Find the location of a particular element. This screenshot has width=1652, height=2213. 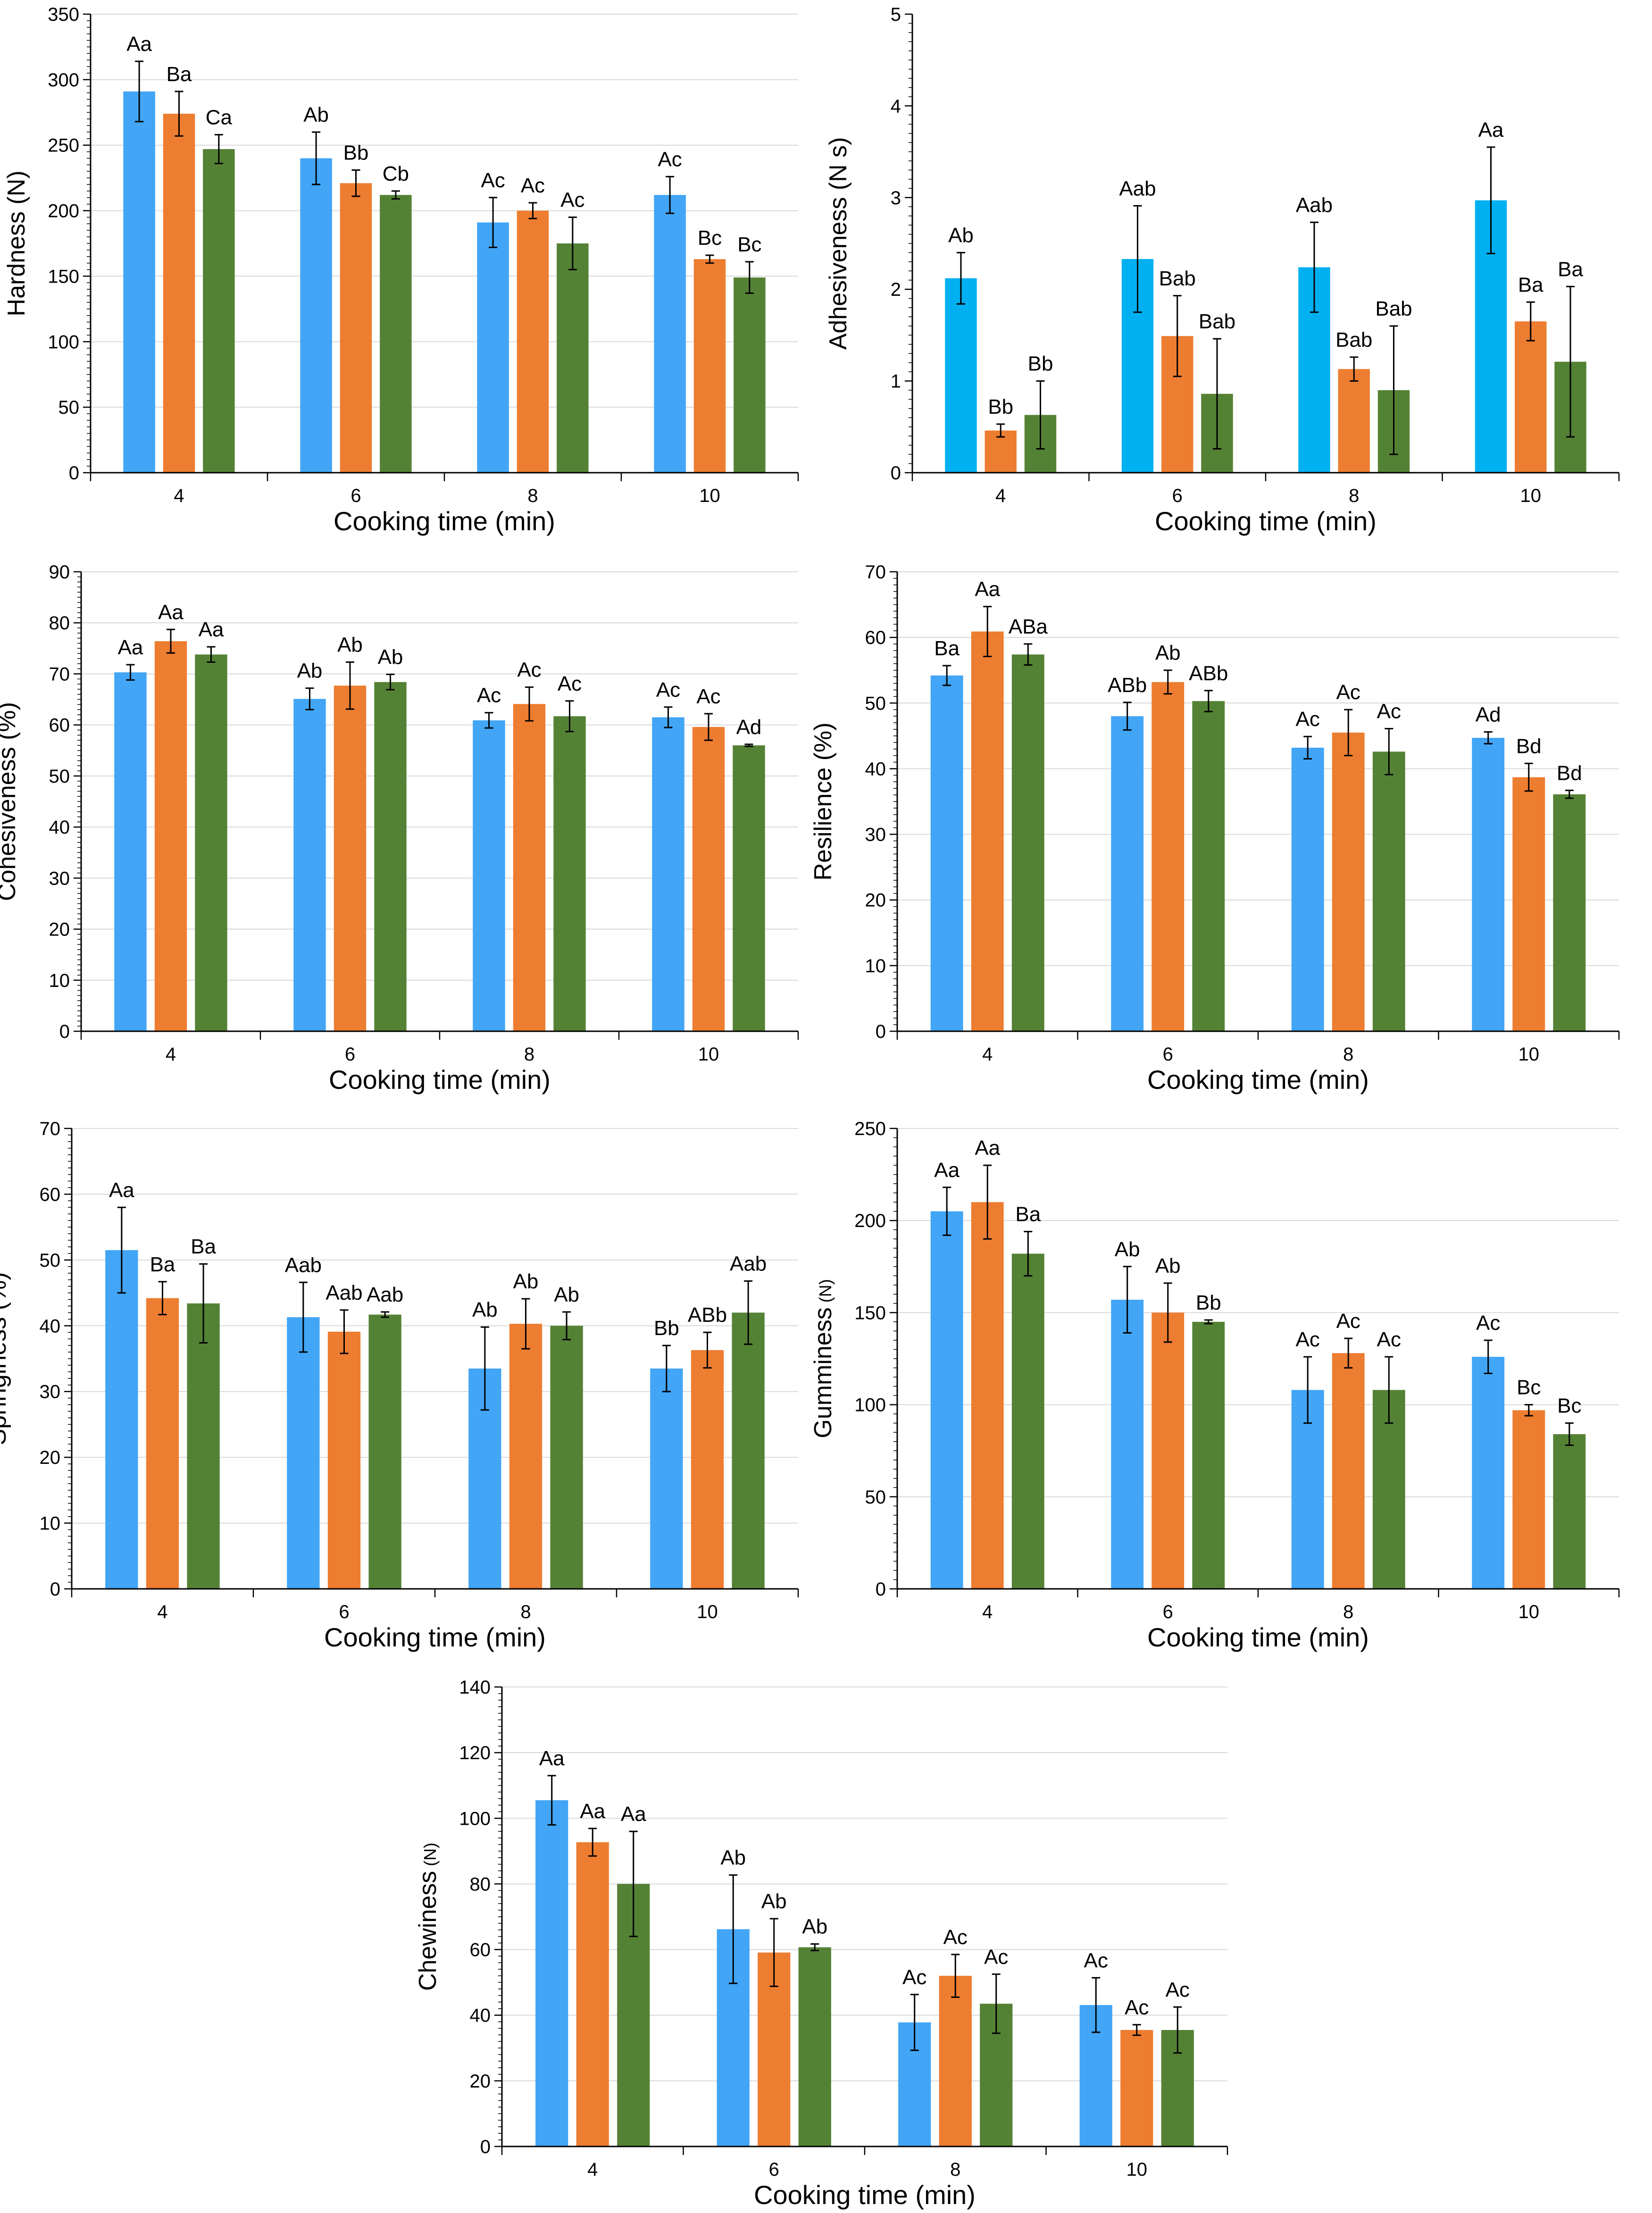

y-axis-title-text: Adhesiveness (N s) is located at coordinates (838, 243).